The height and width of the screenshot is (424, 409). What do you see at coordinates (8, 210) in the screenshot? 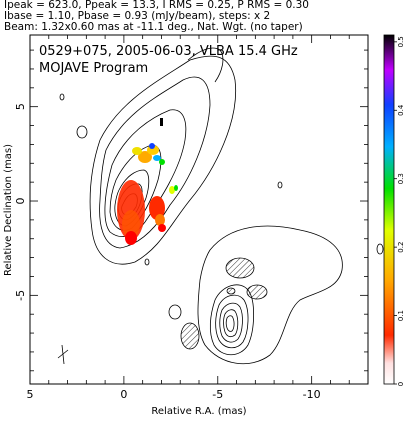
I see `y-axis-label: Relative Declination (mas)` at bounding box center [8, 210].